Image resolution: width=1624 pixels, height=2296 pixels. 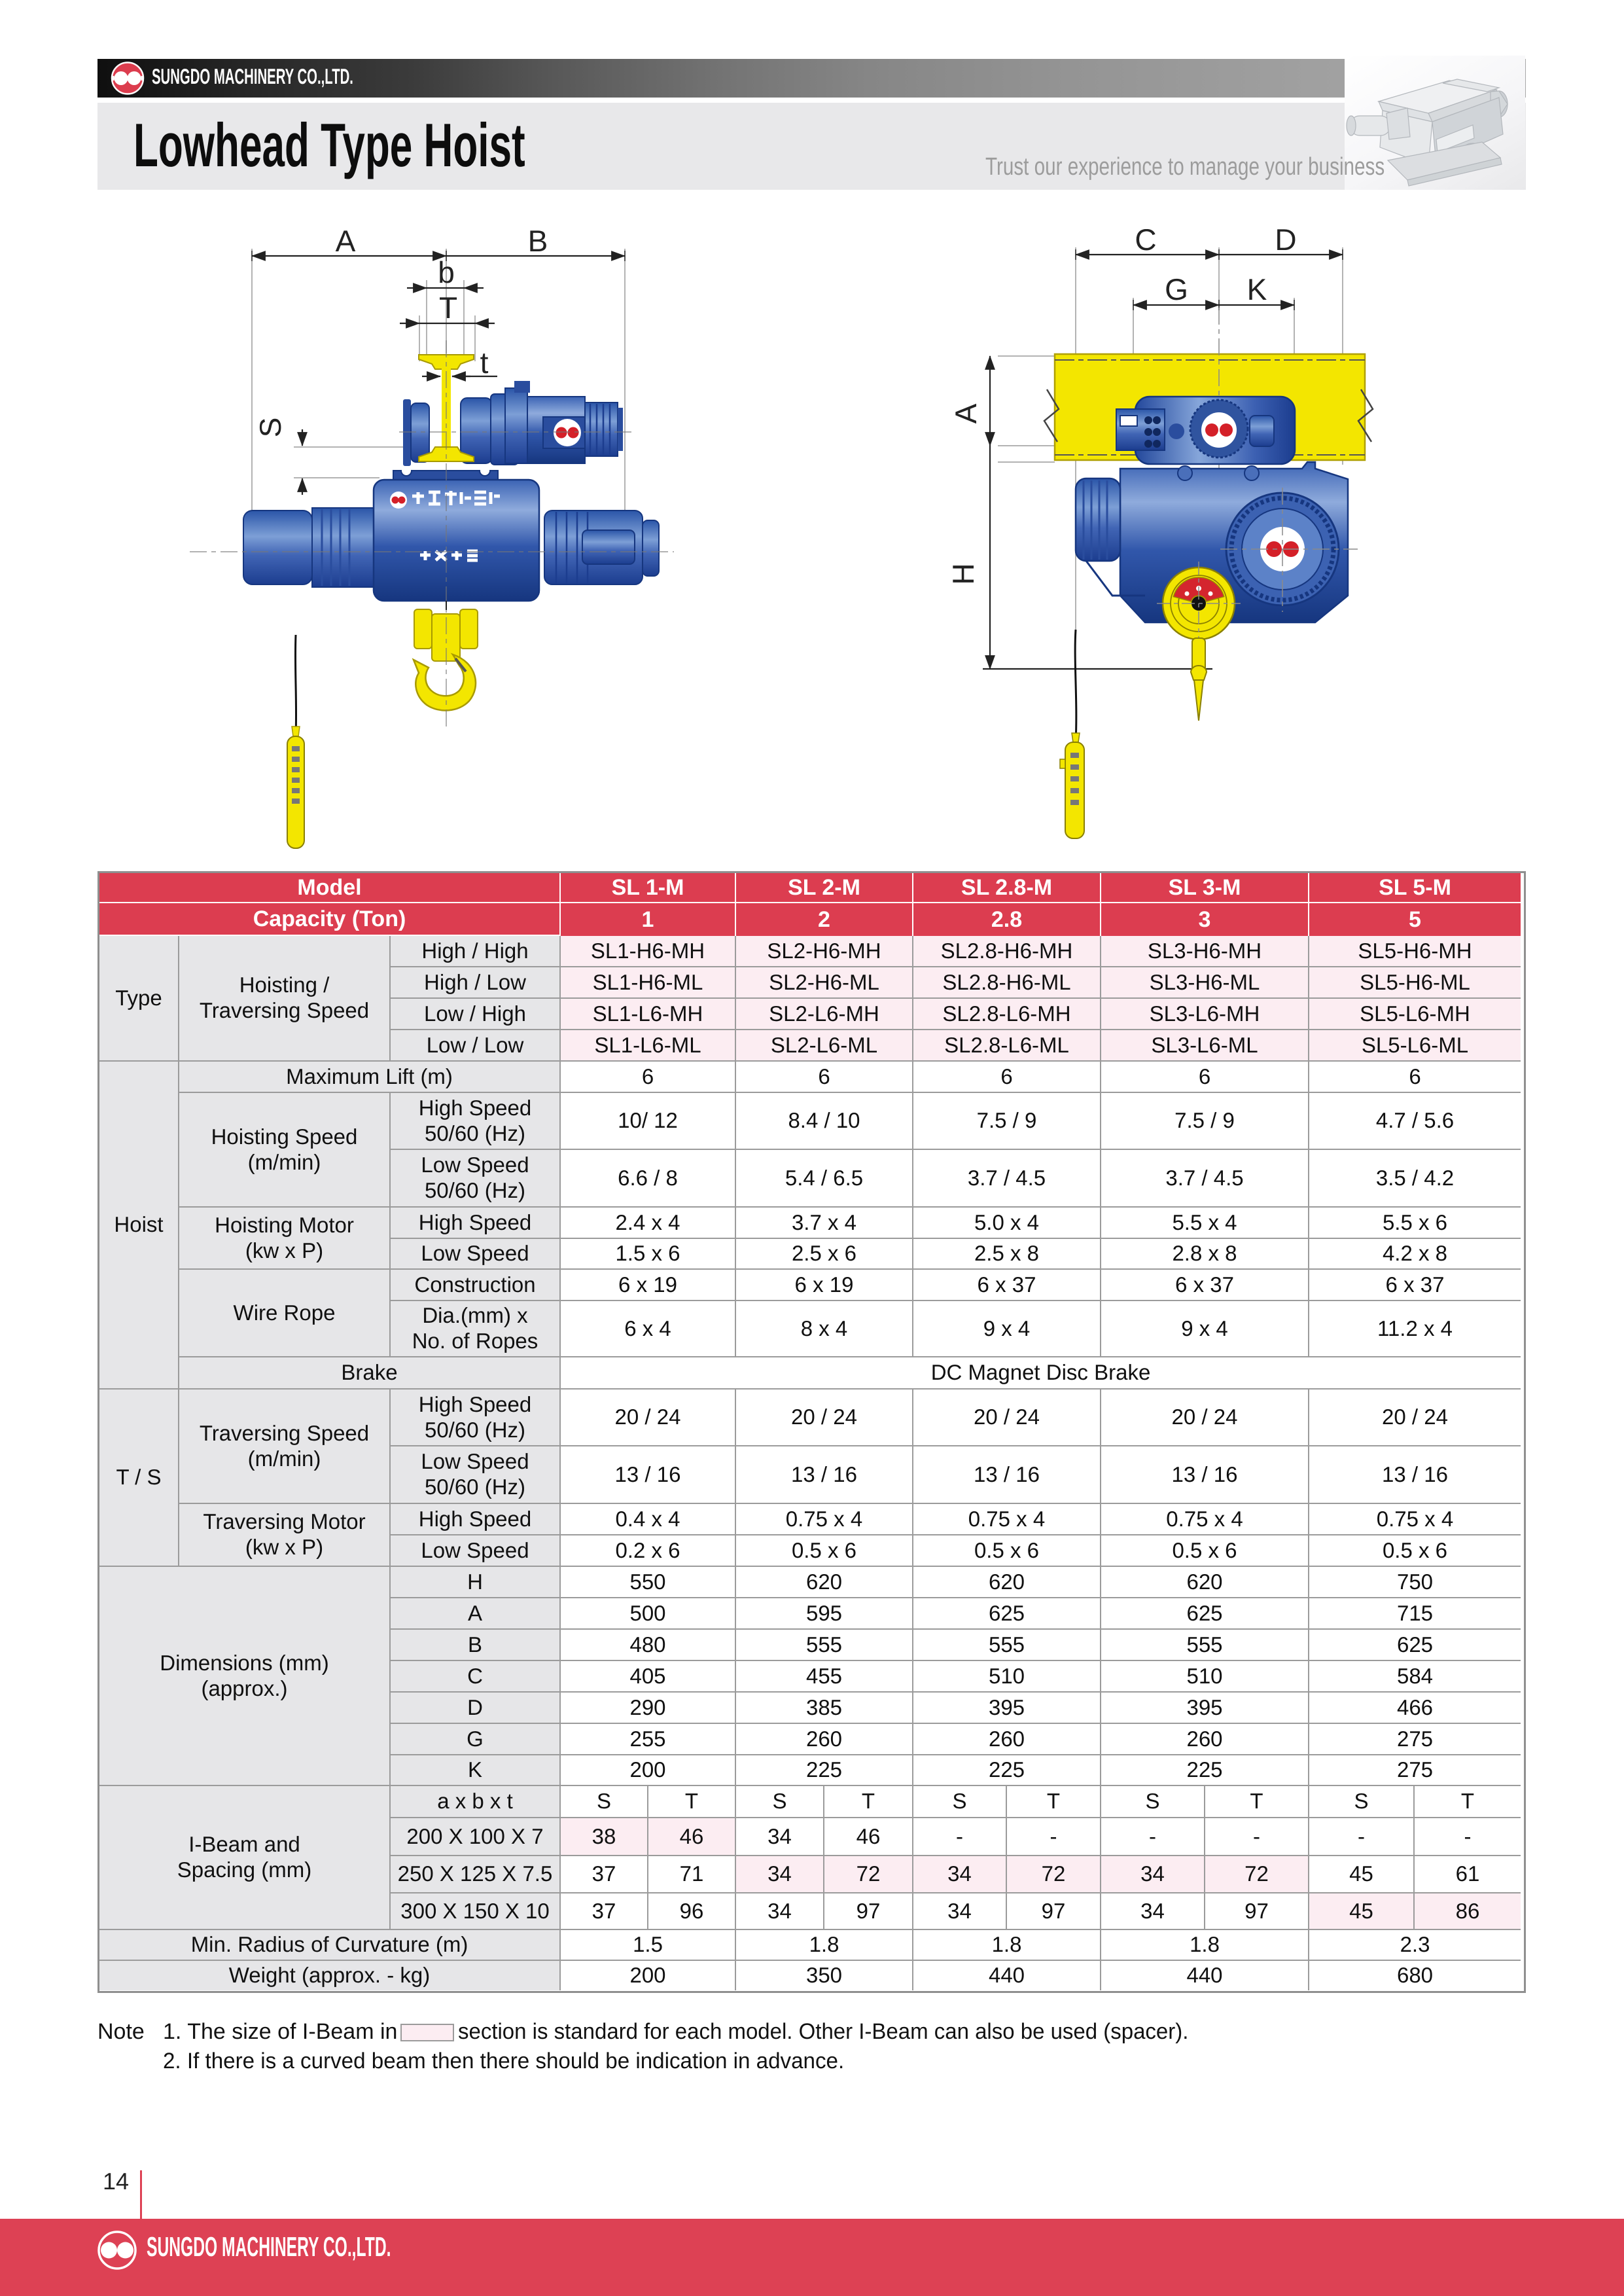 I want to click on svg-text: b, so click(x=446, y=272).